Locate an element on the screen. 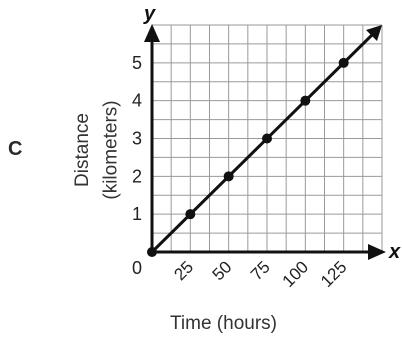 Image resolution: width=402 pixels, height=340 pixels. x-tick-label: 50 is located at coordinates (222, 270).